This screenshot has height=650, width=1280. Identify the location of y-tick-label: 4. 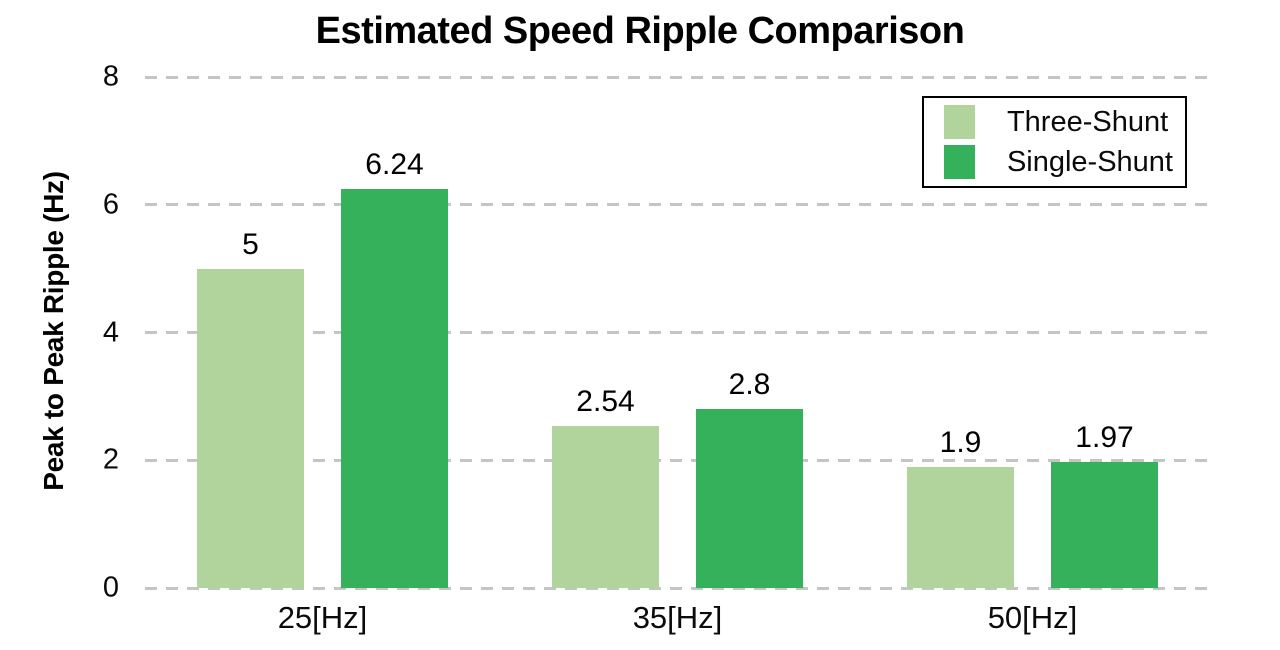
(110, 332).